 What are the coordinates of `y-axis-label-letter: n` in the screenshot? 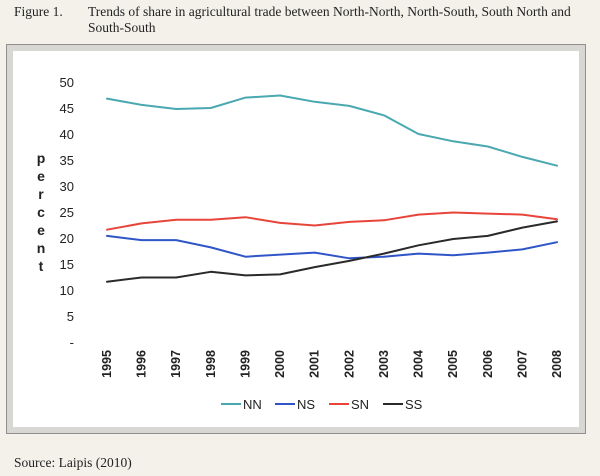 It's located at (41, 248).